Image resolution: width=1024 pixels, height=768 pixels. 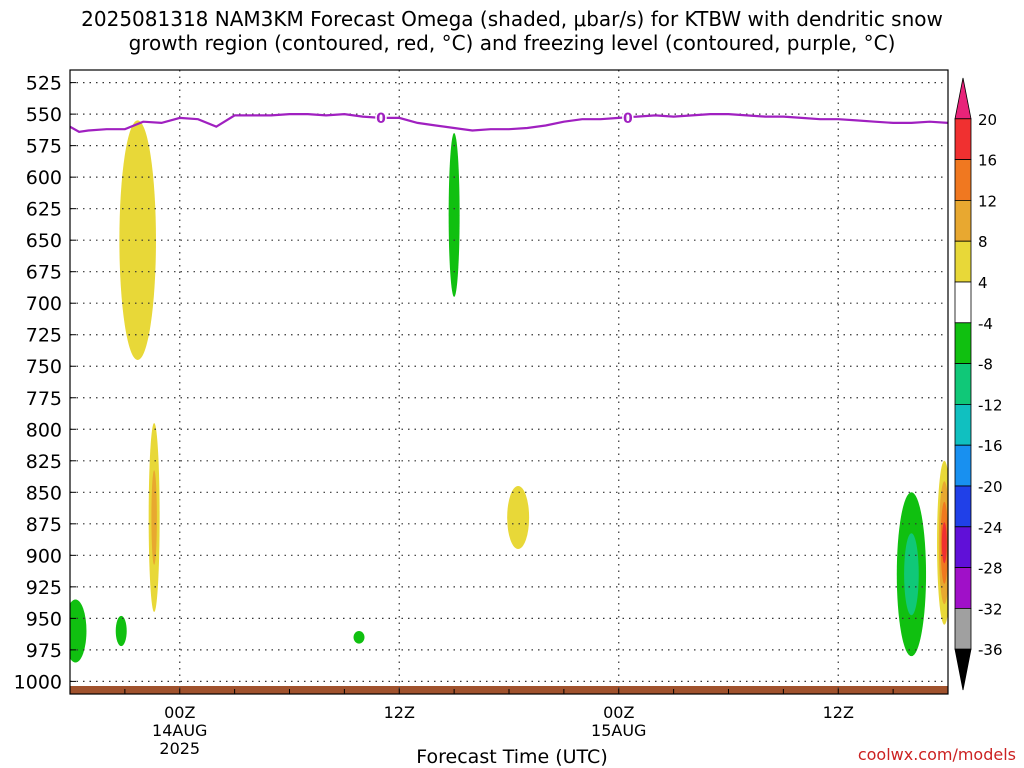 I want to click on colorbar-label: -12, so click(x=990, y=405).